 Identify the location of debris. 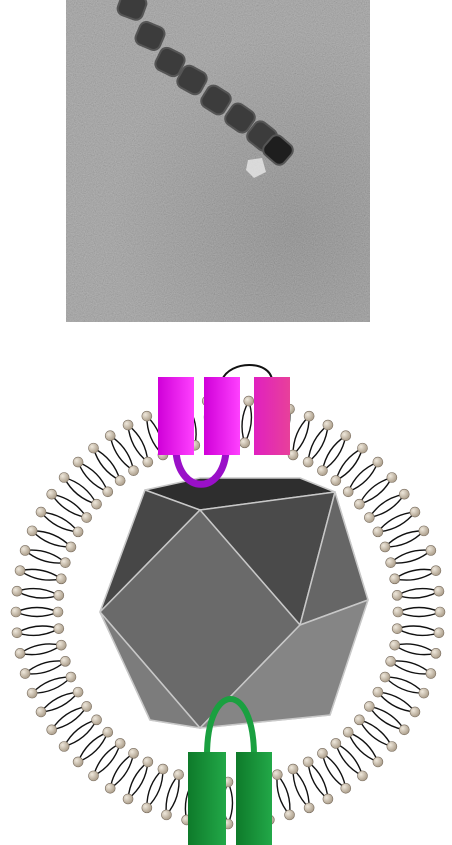
(256, 168).